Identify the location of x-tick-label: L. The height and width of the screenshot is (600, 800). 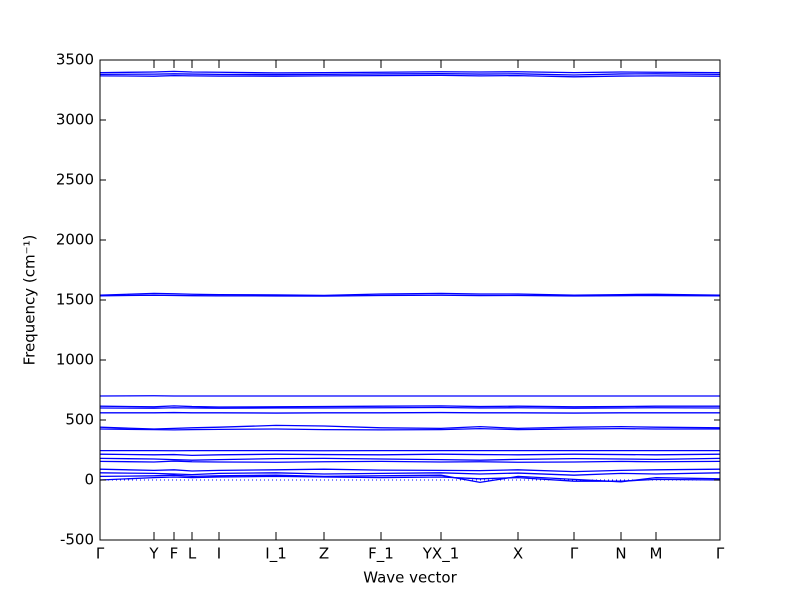
(192, 554).